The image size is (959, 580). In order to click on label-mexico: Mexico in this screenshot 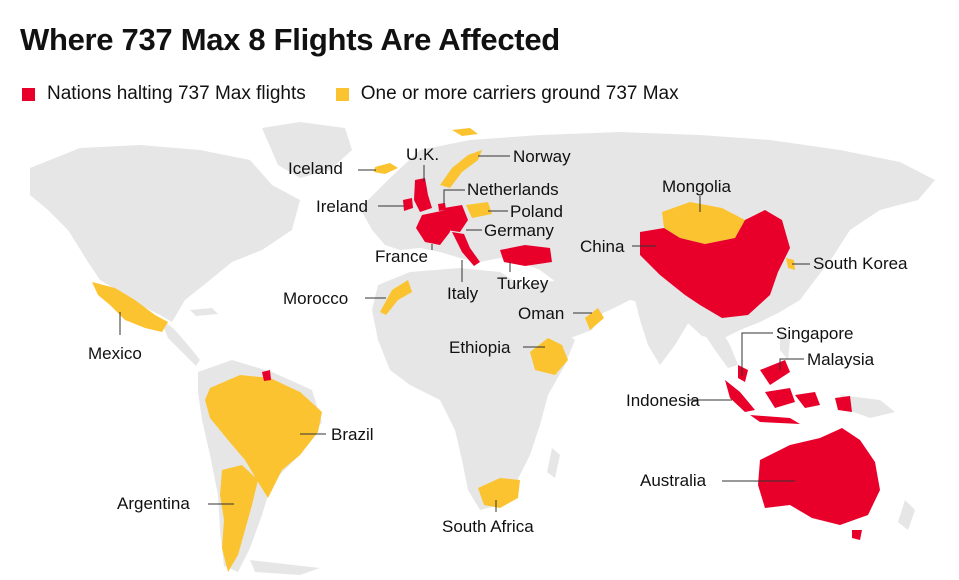, I will do `click(115, 353)`.